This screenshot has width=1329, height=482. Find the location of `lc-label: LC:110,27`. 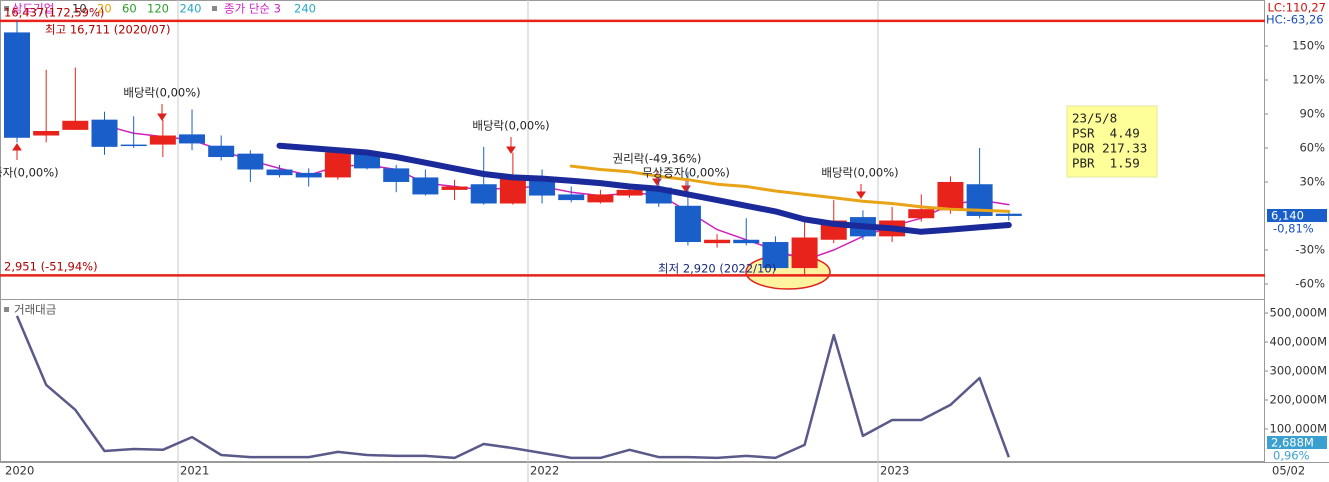

lc-label: LC:110,27 is located at coordinates (1296, 8).